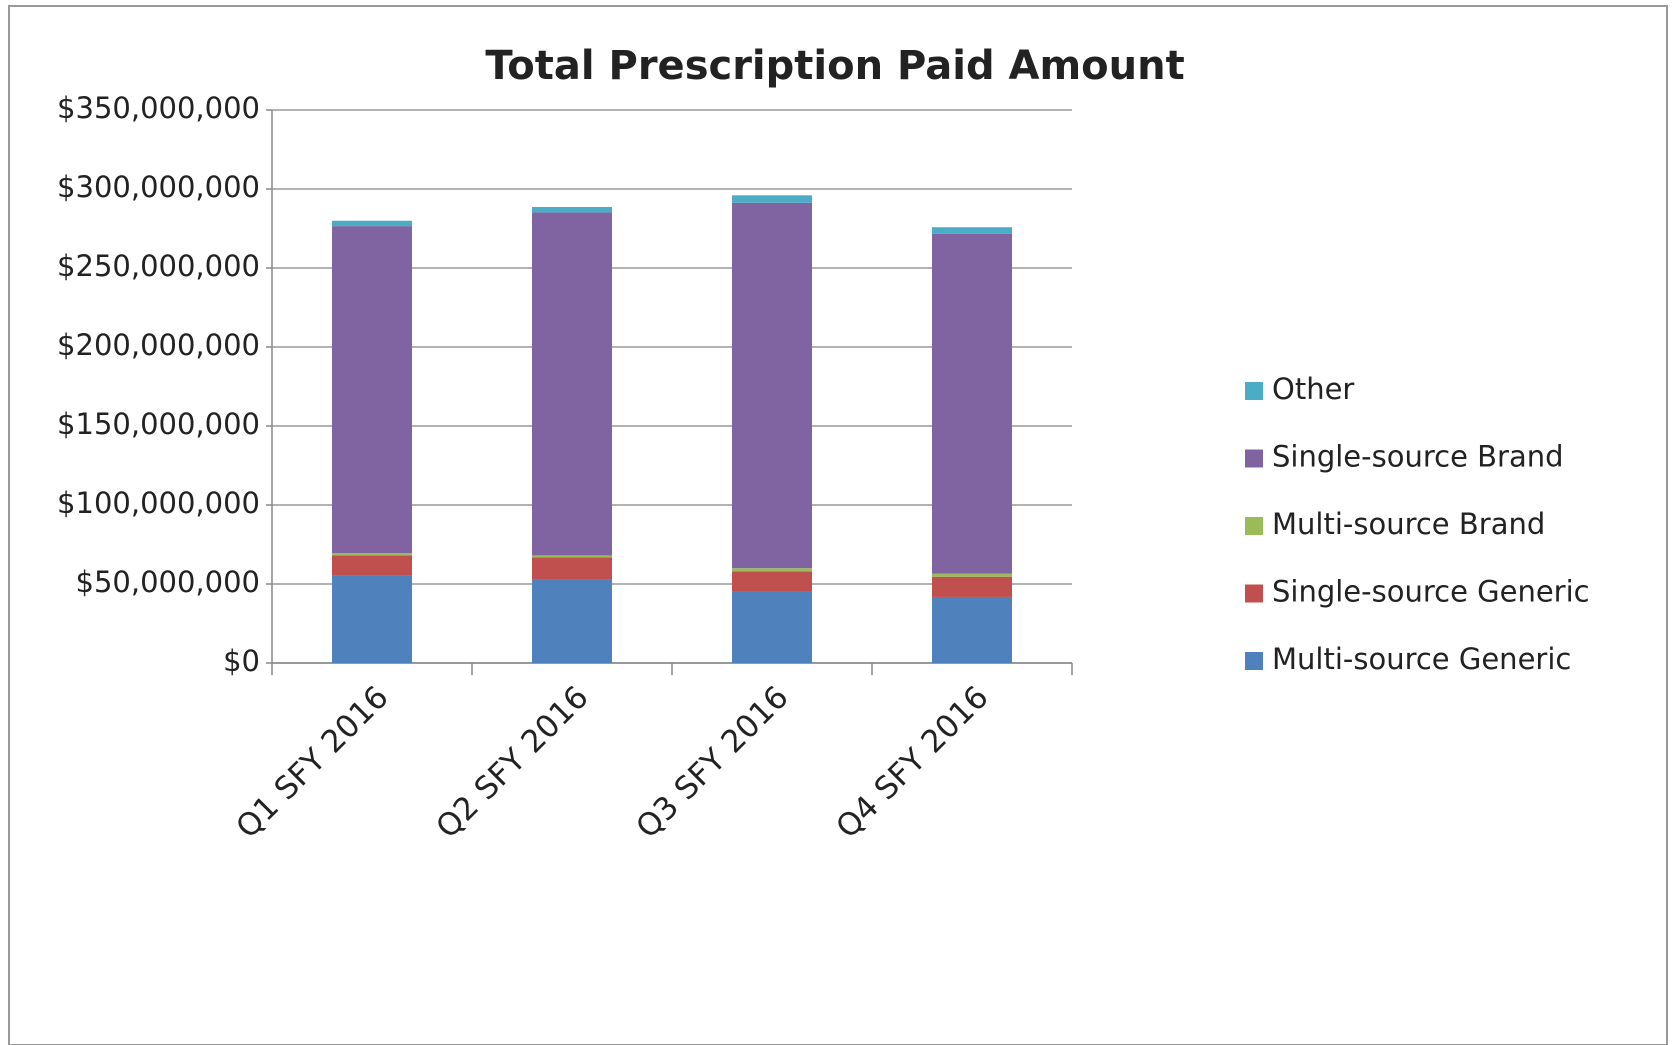  Describe the element at coordinates (241, 661) in the screenshot. I see `y-tick-label: $0` at that location.